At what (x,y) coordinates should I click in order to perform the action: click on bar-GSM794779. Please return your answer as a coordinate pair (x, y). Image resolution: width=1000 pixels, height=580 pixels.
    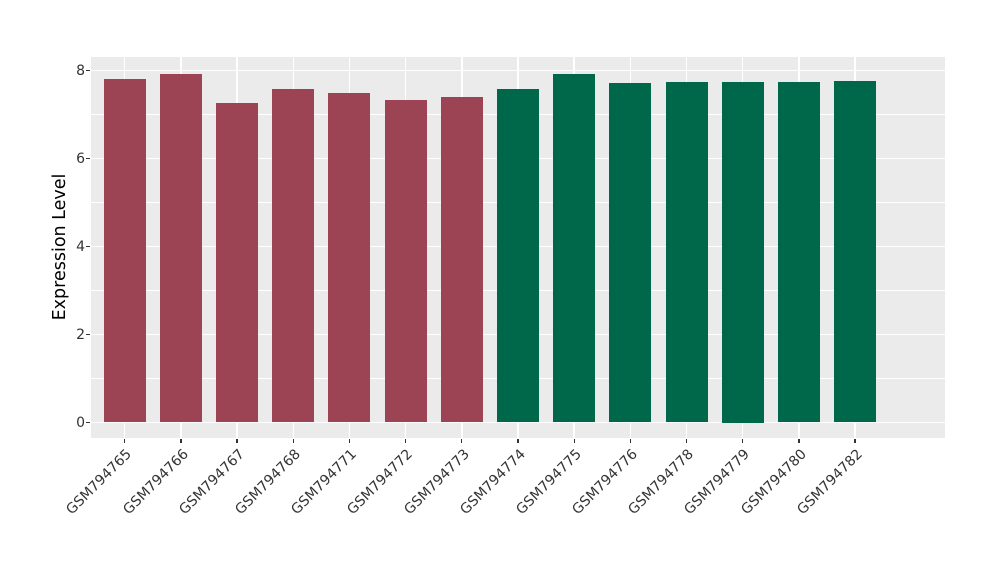
    Looking at the image, I should click on (742, 252).